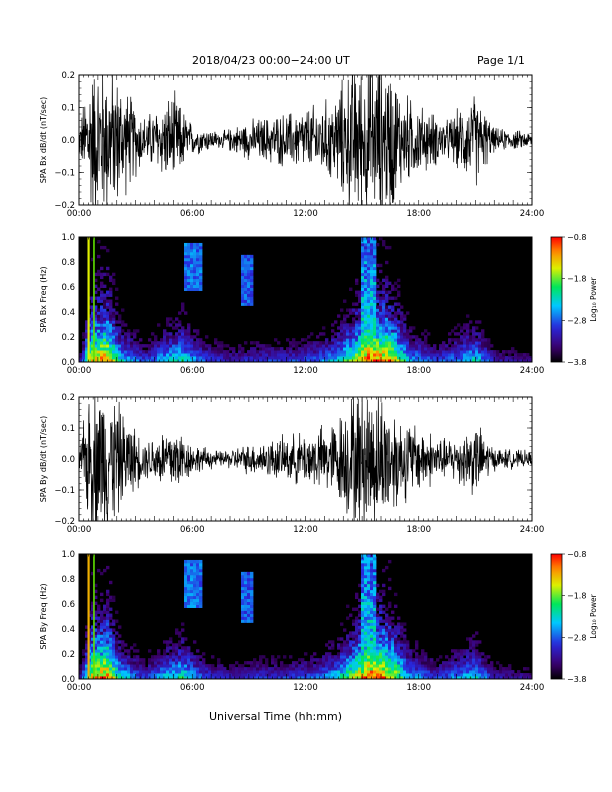 The image size is (612, 792). Describe the element at coordinates (501, 60) in the screenshot. I see `page-number: Page 1/1` at that location.